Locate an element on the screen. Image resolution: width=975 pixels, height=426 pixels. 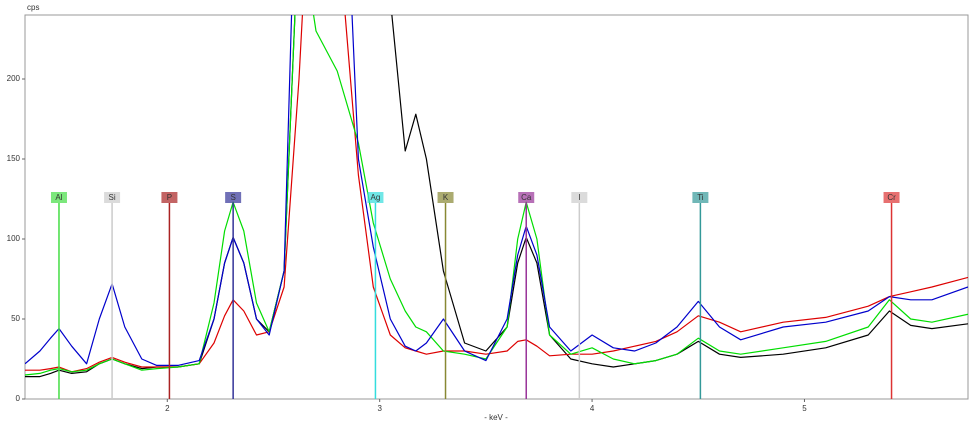
y-tick-label: 100 is located at coordinates (14, 238).